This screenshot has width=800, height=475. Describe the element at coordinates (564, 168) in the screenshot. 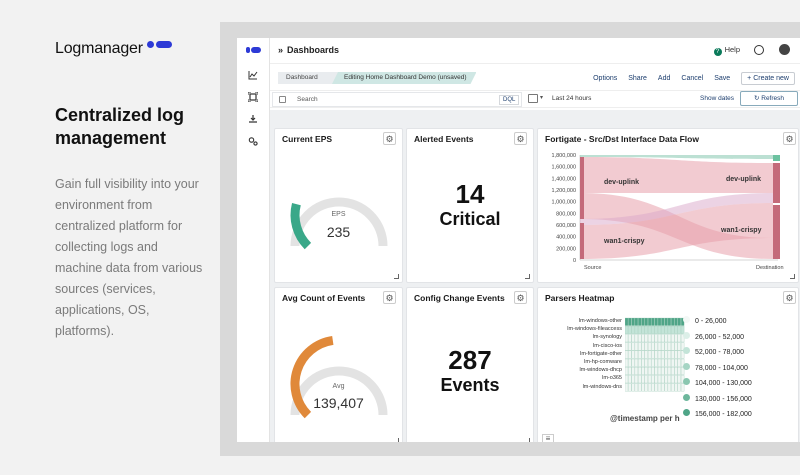

I see `sankey-y-tick: 1,600,000` at that location.